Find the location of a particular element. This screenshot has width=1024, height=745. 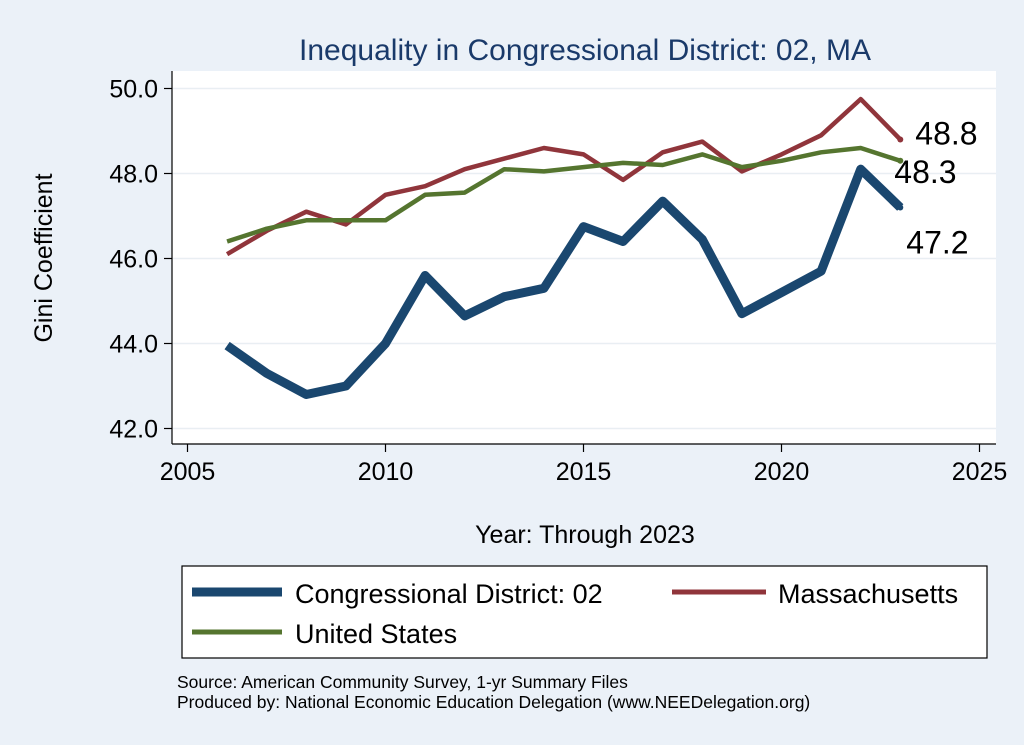

legend-box is located at coordinates (584, 612).